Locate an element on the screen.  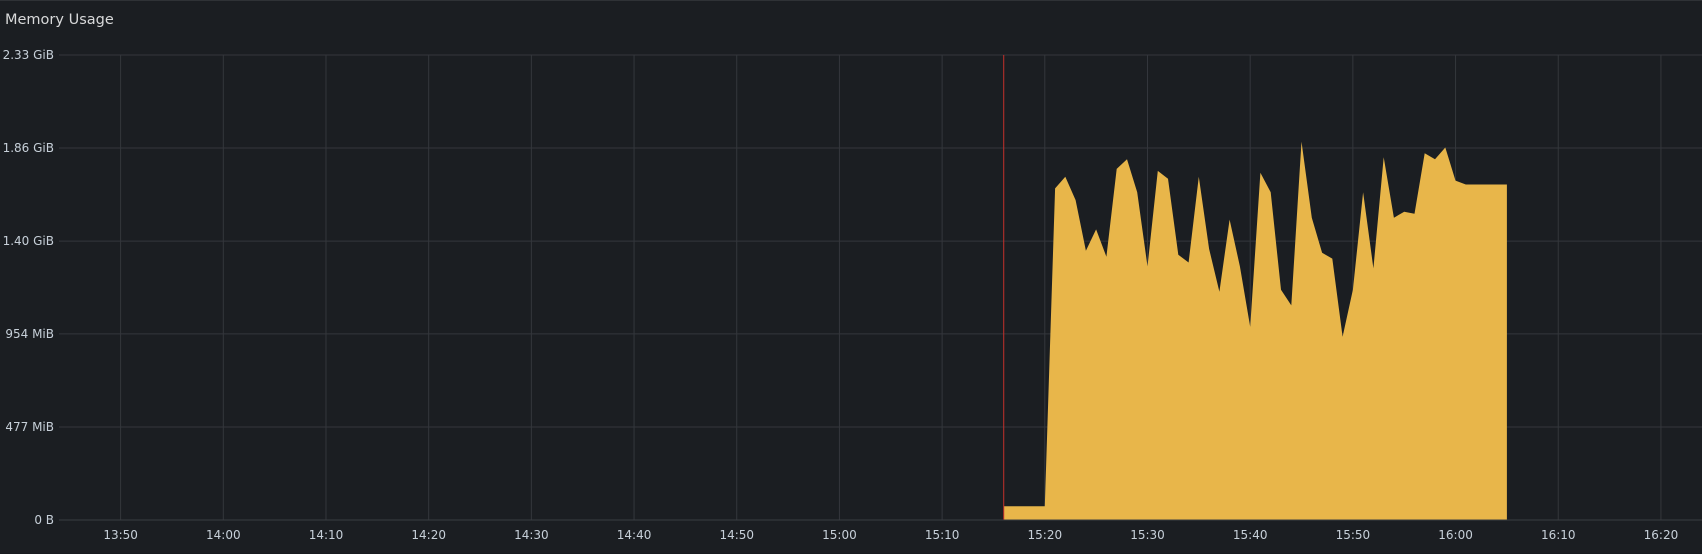
x-tick-label: 14:50 is located at coordinates (736, 535).